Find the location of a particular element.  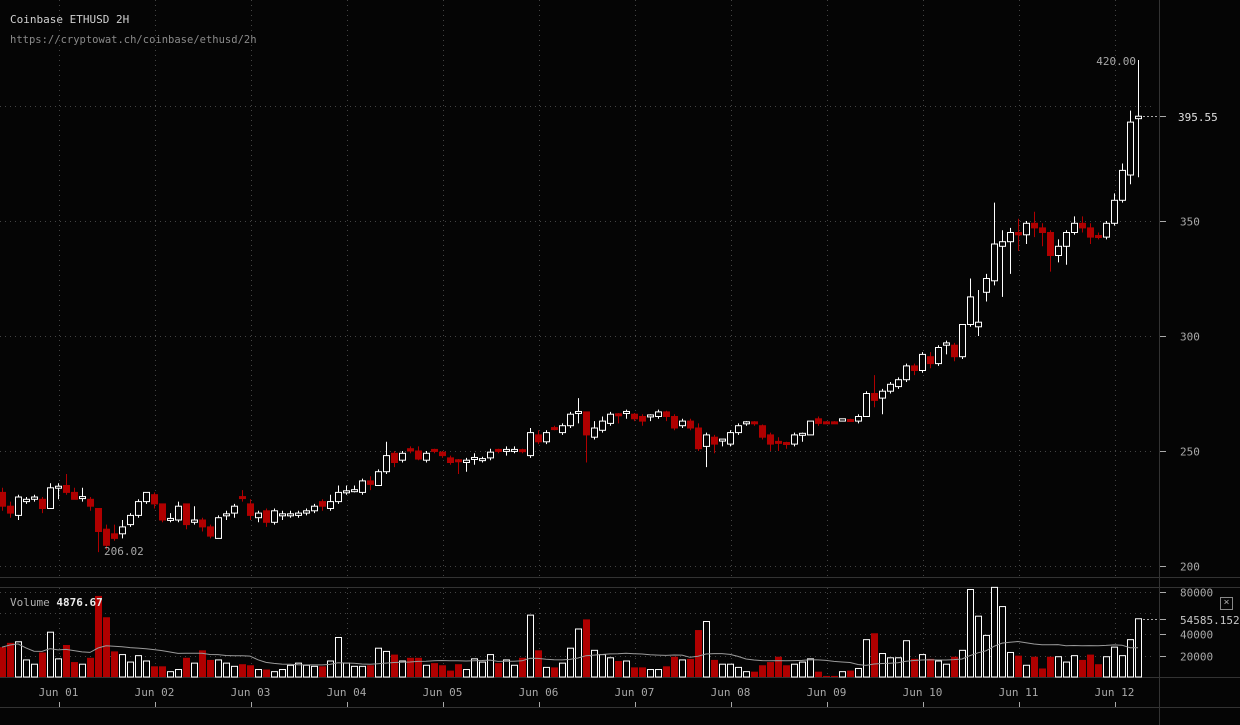

volume-bars is located at coordinates (571, 632).